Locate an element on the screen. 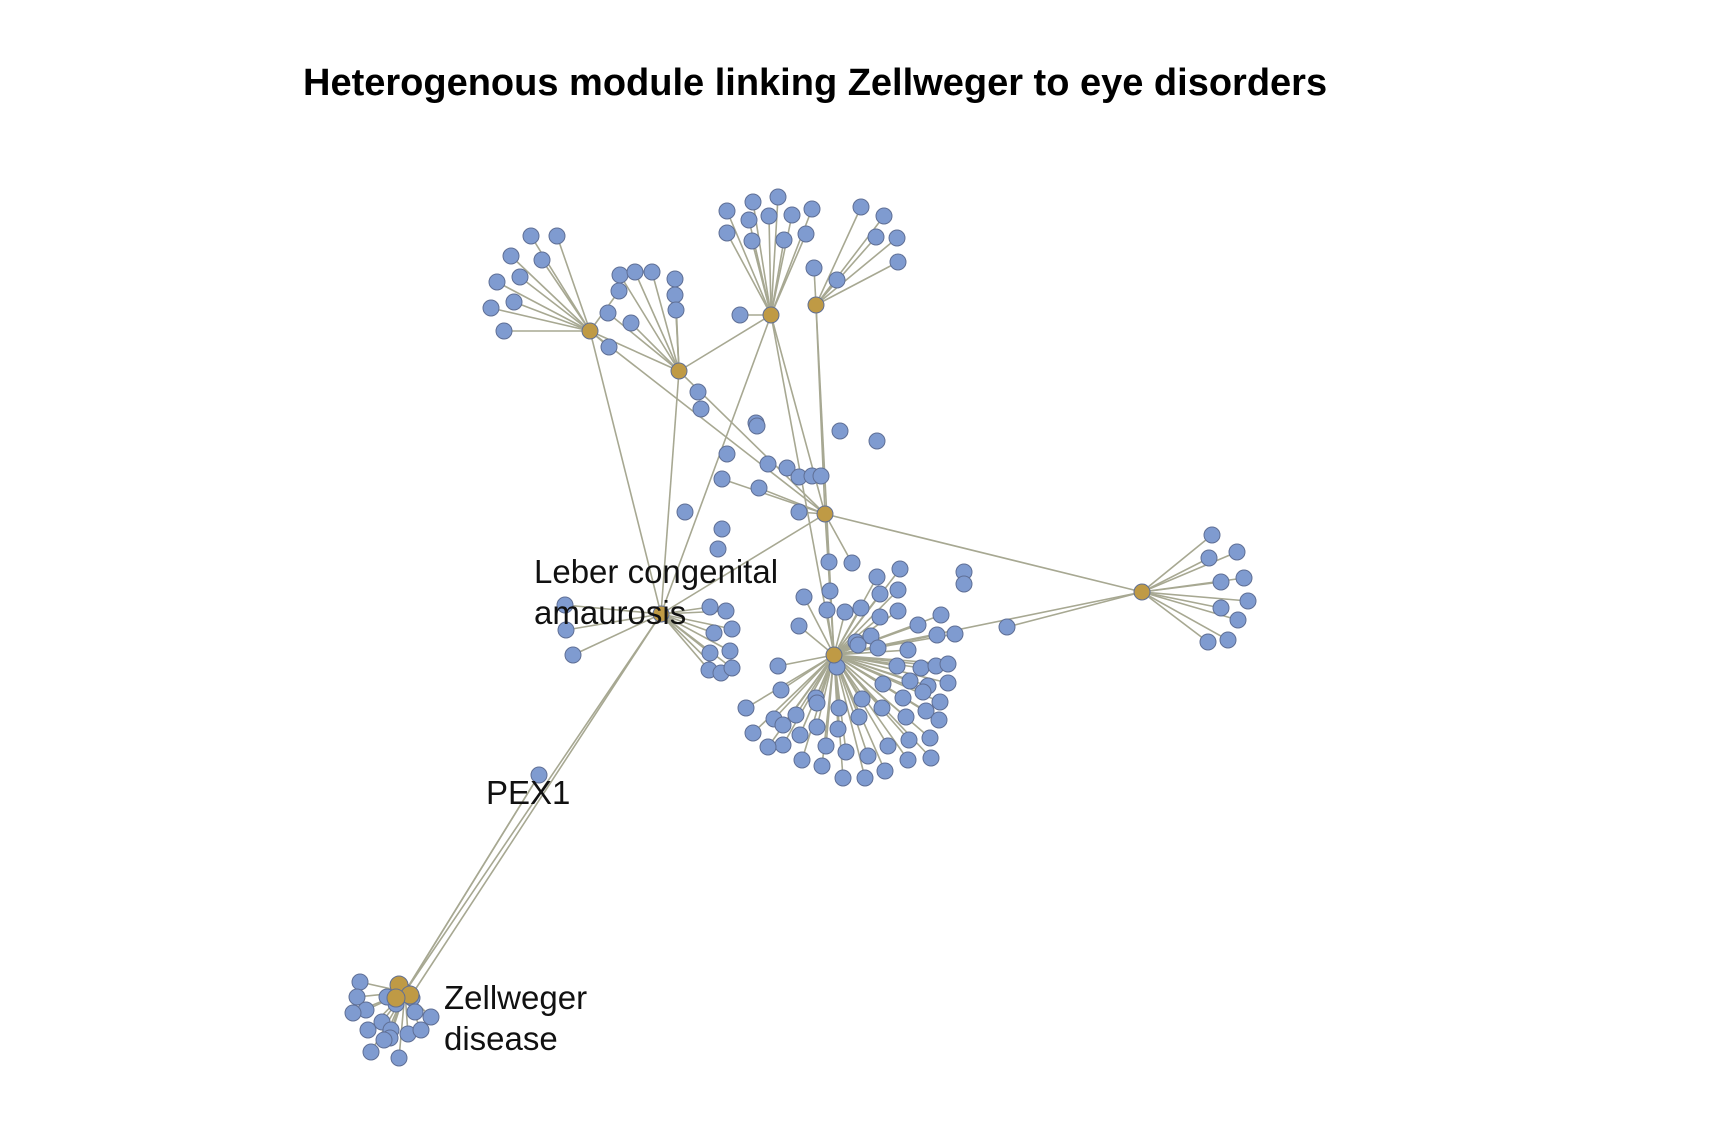 The width and height of the screenshot is (1716, 1134). leber-congenital-amaurosis-label: Leber congenital amaurosis is located at coordinates (656, 592).